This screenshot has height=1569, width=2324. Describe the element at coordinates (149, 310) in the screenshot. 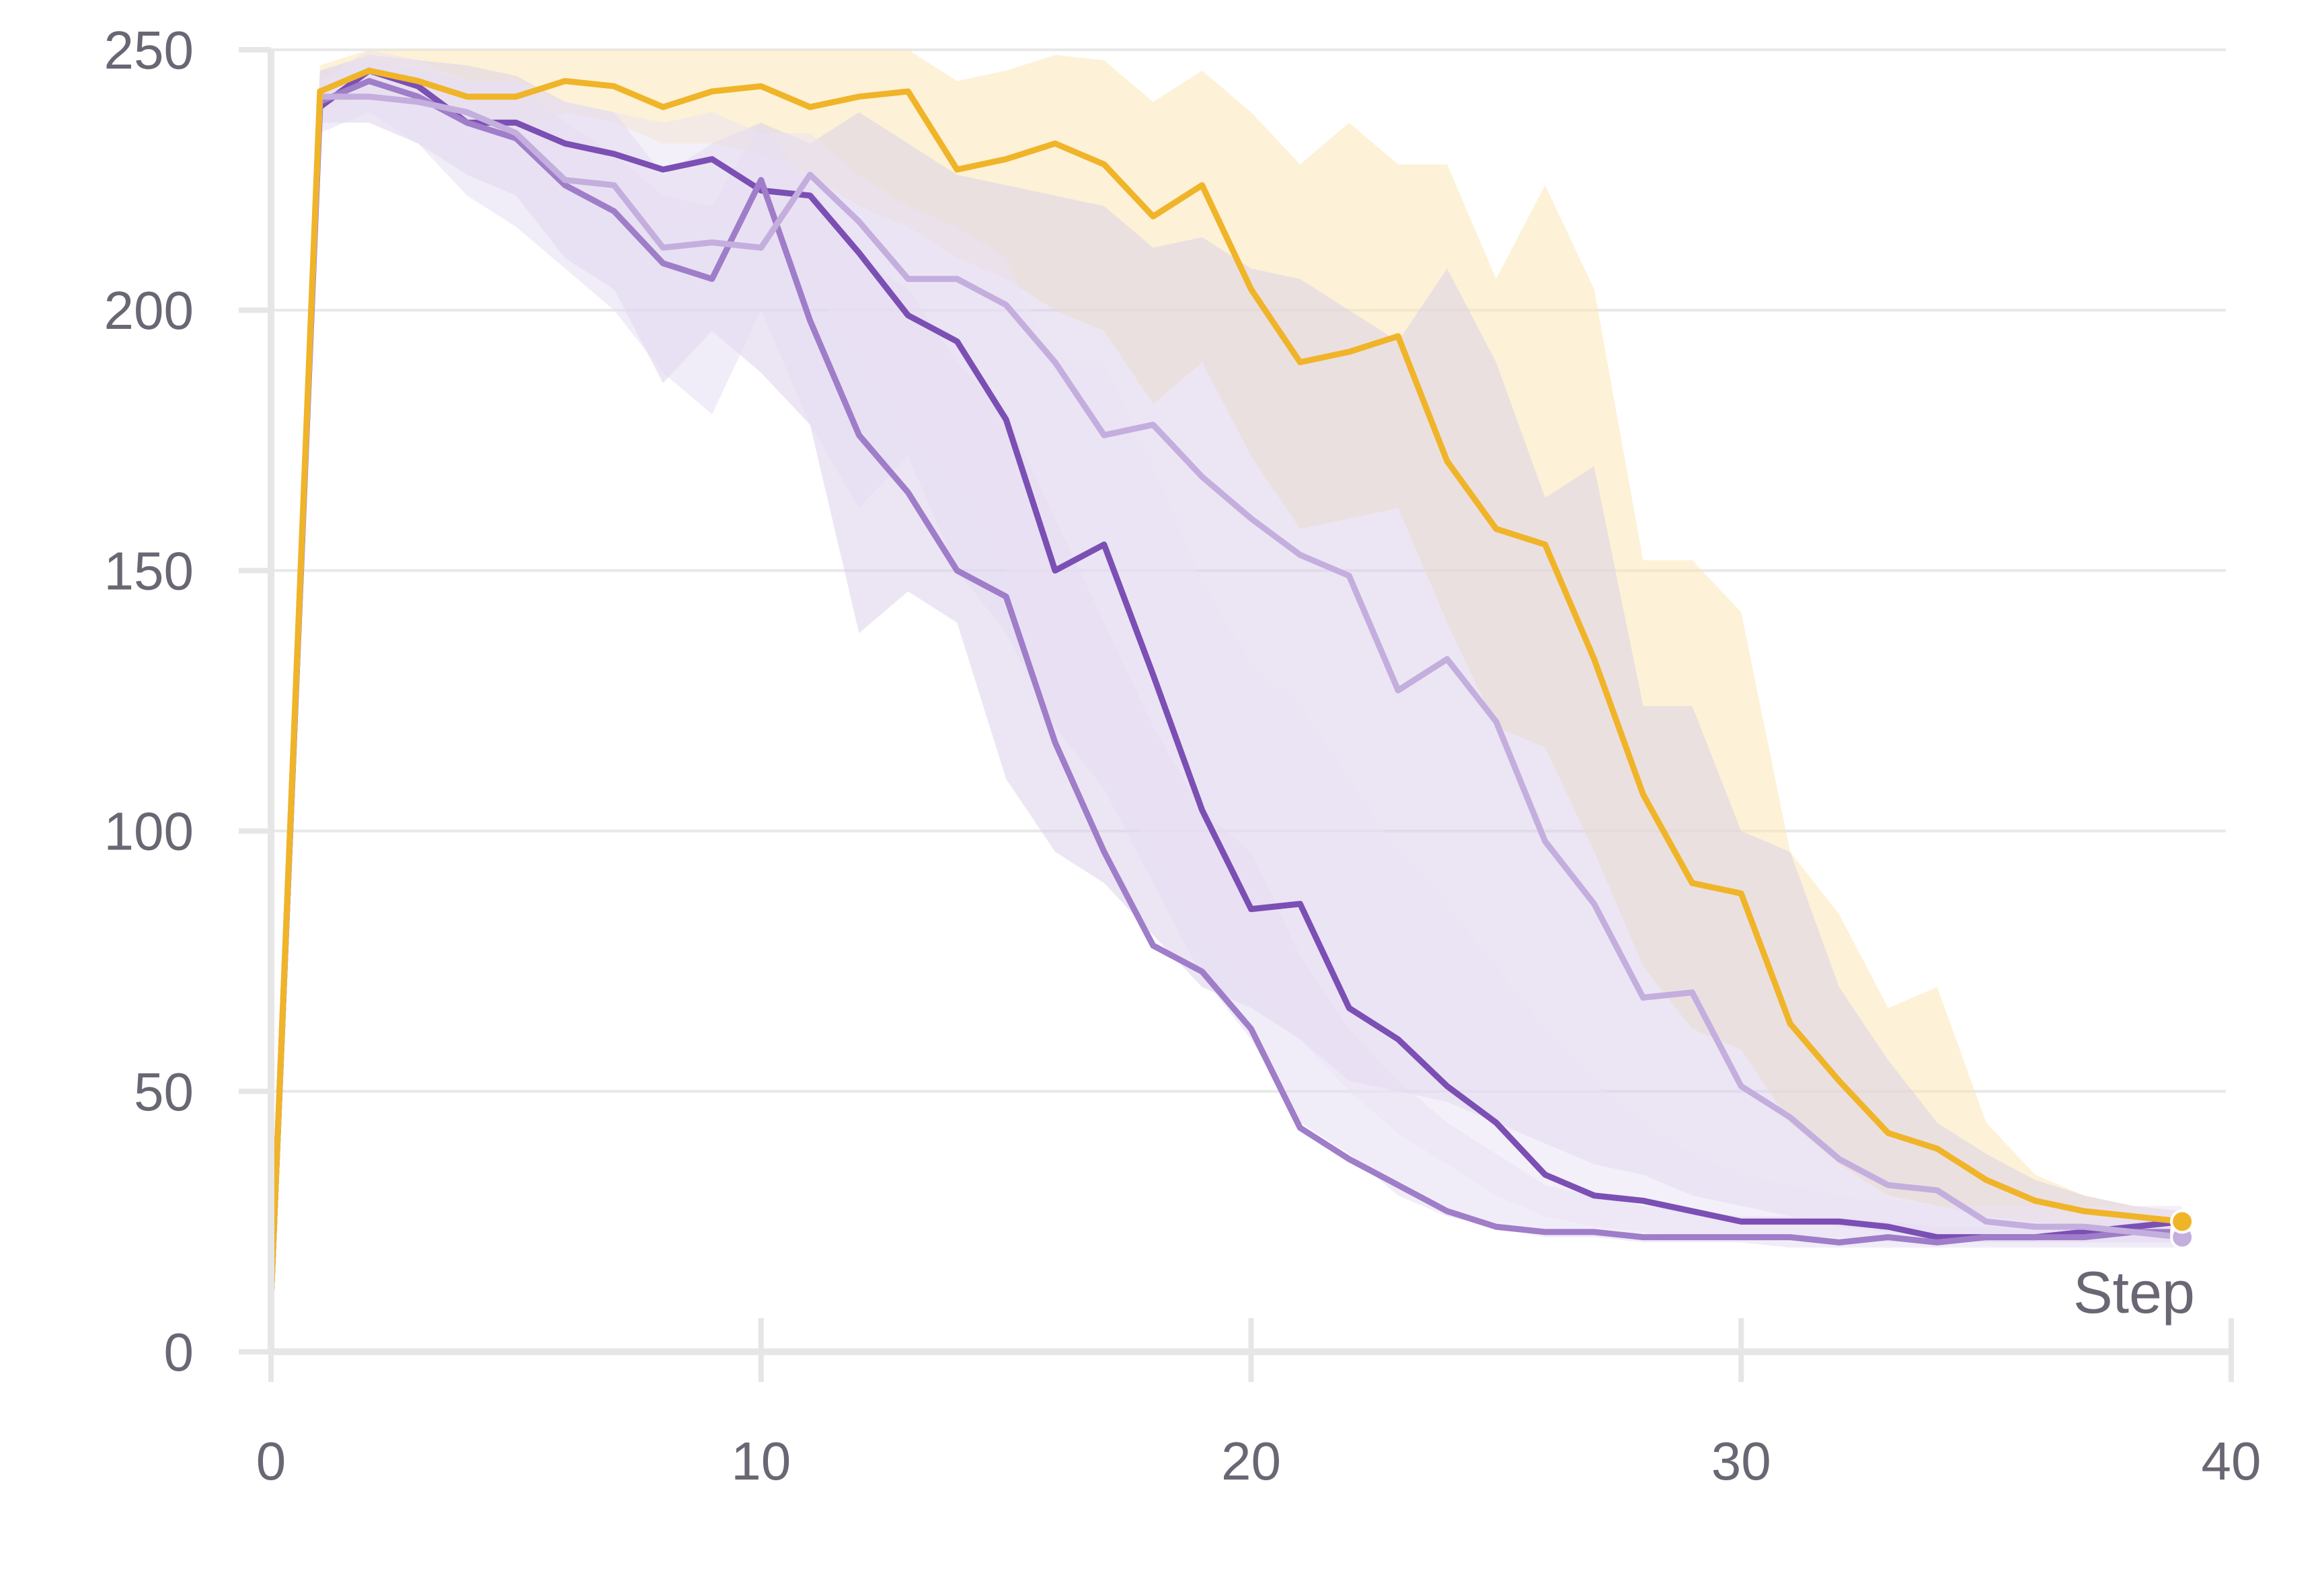

I see `y-tick-label-200: 200` at that location.